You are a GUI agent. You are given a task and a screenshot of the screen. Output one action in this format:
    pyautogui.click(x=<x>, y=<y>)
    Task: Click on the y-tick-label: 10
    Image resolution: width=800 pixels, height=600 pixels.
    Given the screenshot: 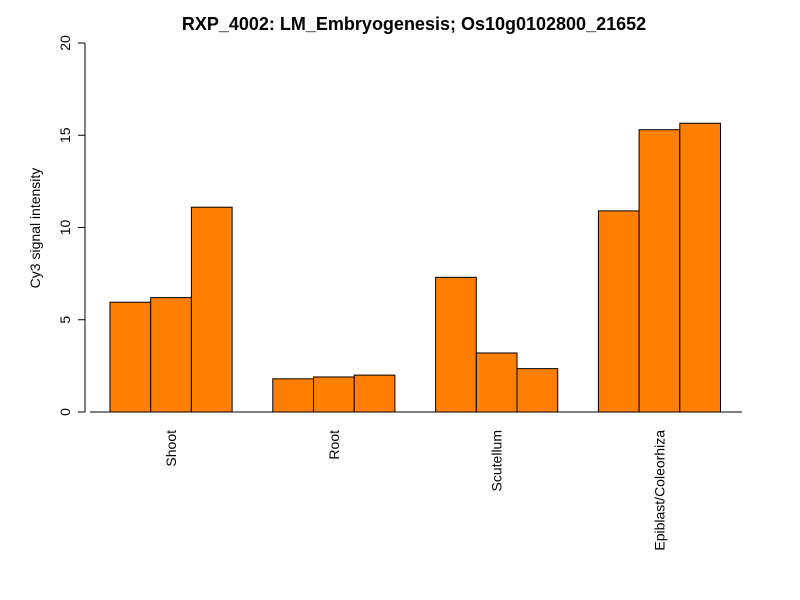 What is the action you would take?
    pyautogui.click(x=65, y=228)
    